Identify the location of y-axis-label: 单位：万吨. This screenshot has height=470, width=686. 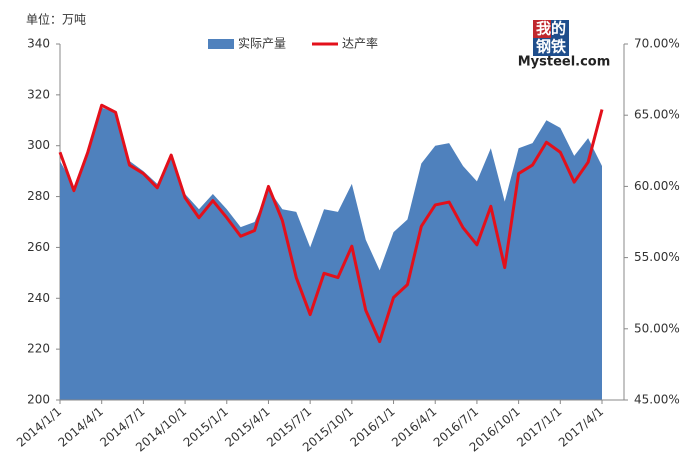
(56, 19).